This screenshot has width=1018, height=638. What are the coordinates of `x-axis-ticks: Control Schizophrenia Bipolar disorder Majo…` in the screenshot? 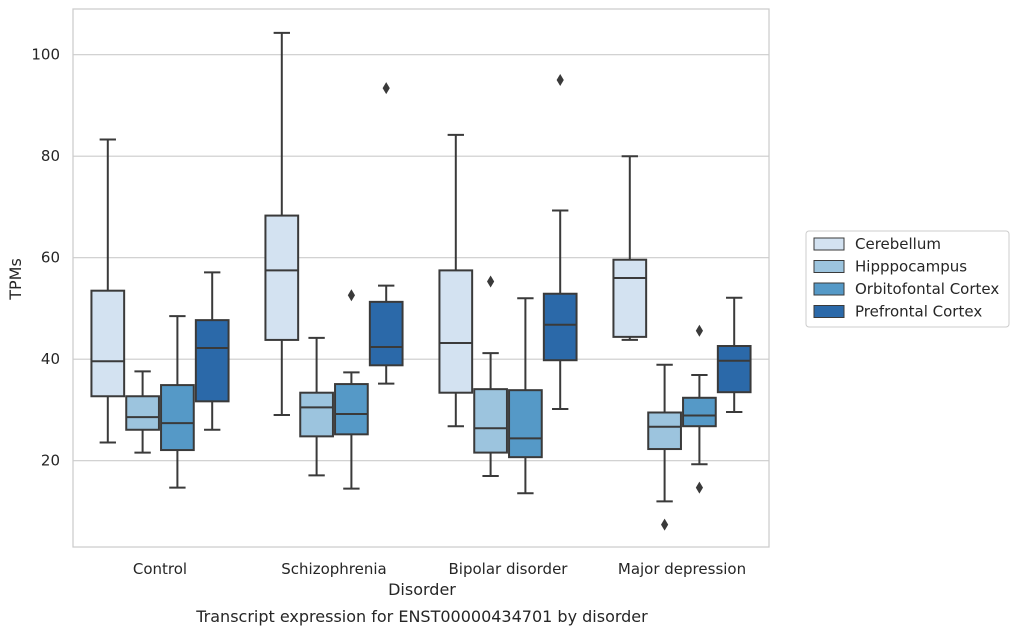 It's located at (439, 569).